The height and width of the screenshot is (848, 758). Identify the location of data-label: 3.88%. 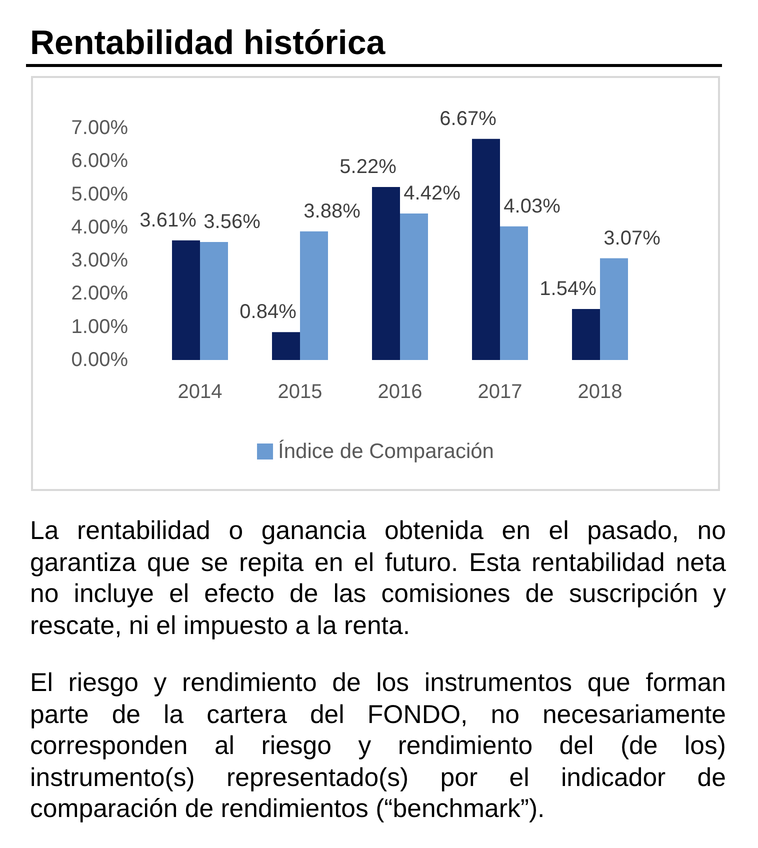
(332, 211).